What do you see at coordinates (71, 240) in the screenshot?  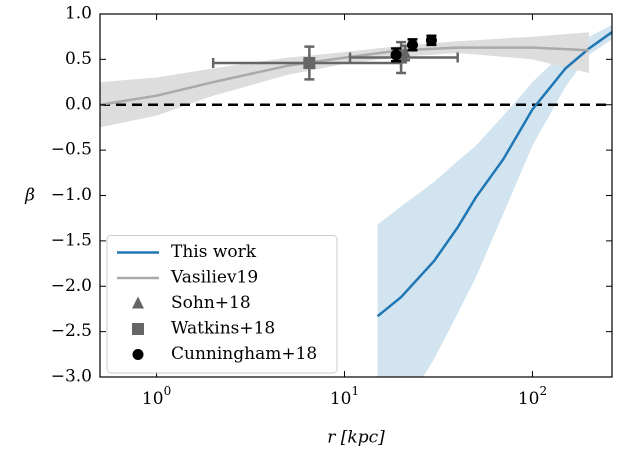 I see `y-tick-label: −1.5` at bounding box center [71, 240].